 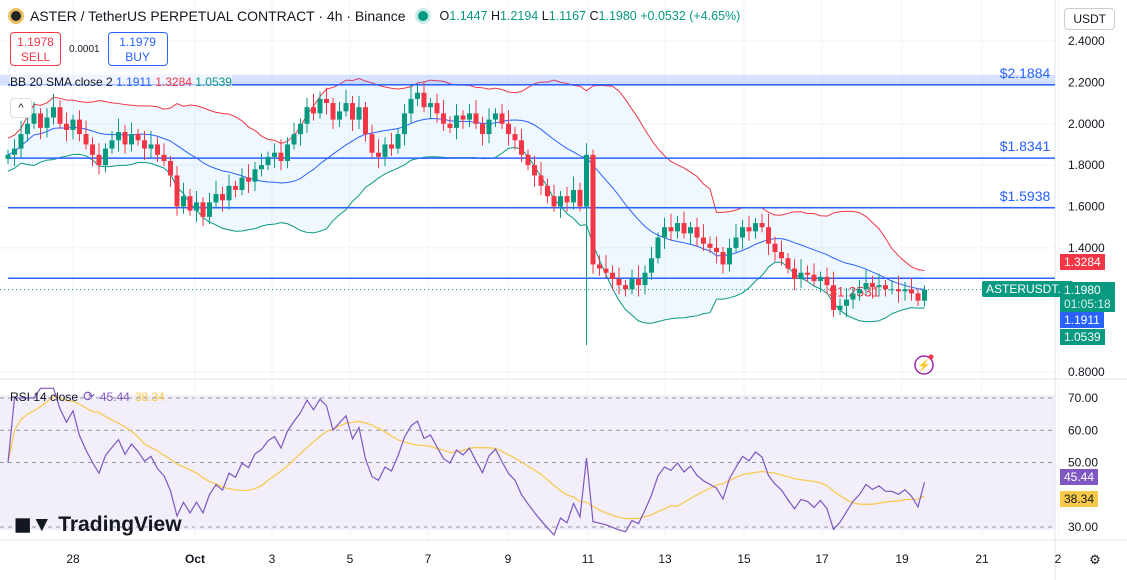 I want to click on time-tick-label: 15, so click(x=744, y=559).